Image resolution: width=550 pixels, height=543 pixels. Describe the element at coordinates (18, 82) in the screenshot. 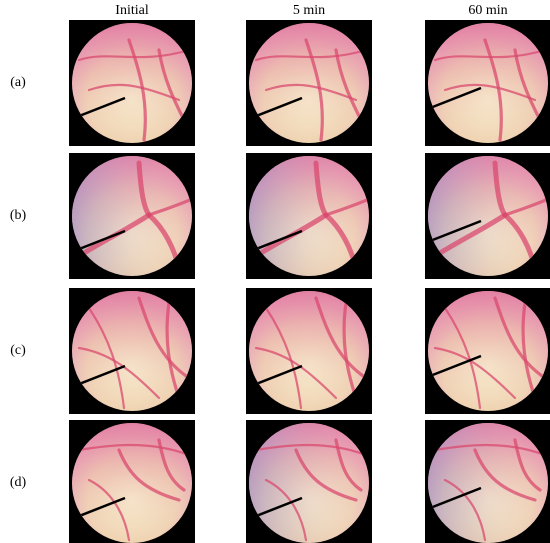

I see `row-label: (a)` at that location.